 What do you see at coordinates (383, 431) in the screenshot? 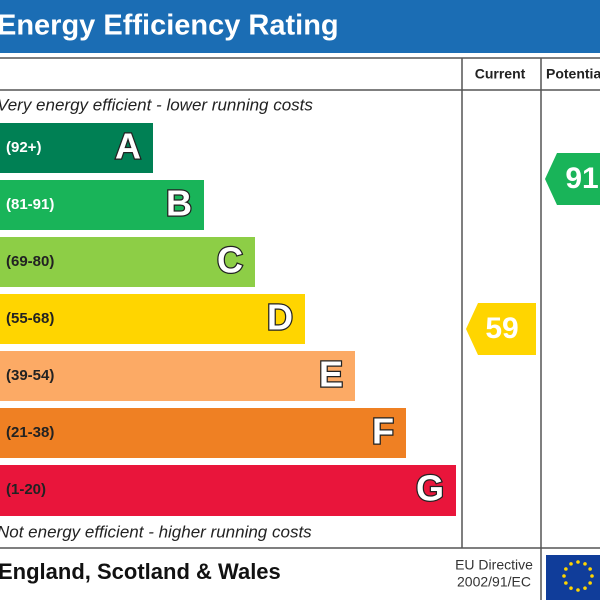
I see `band-letter: F` at bounding box center [383, 431].